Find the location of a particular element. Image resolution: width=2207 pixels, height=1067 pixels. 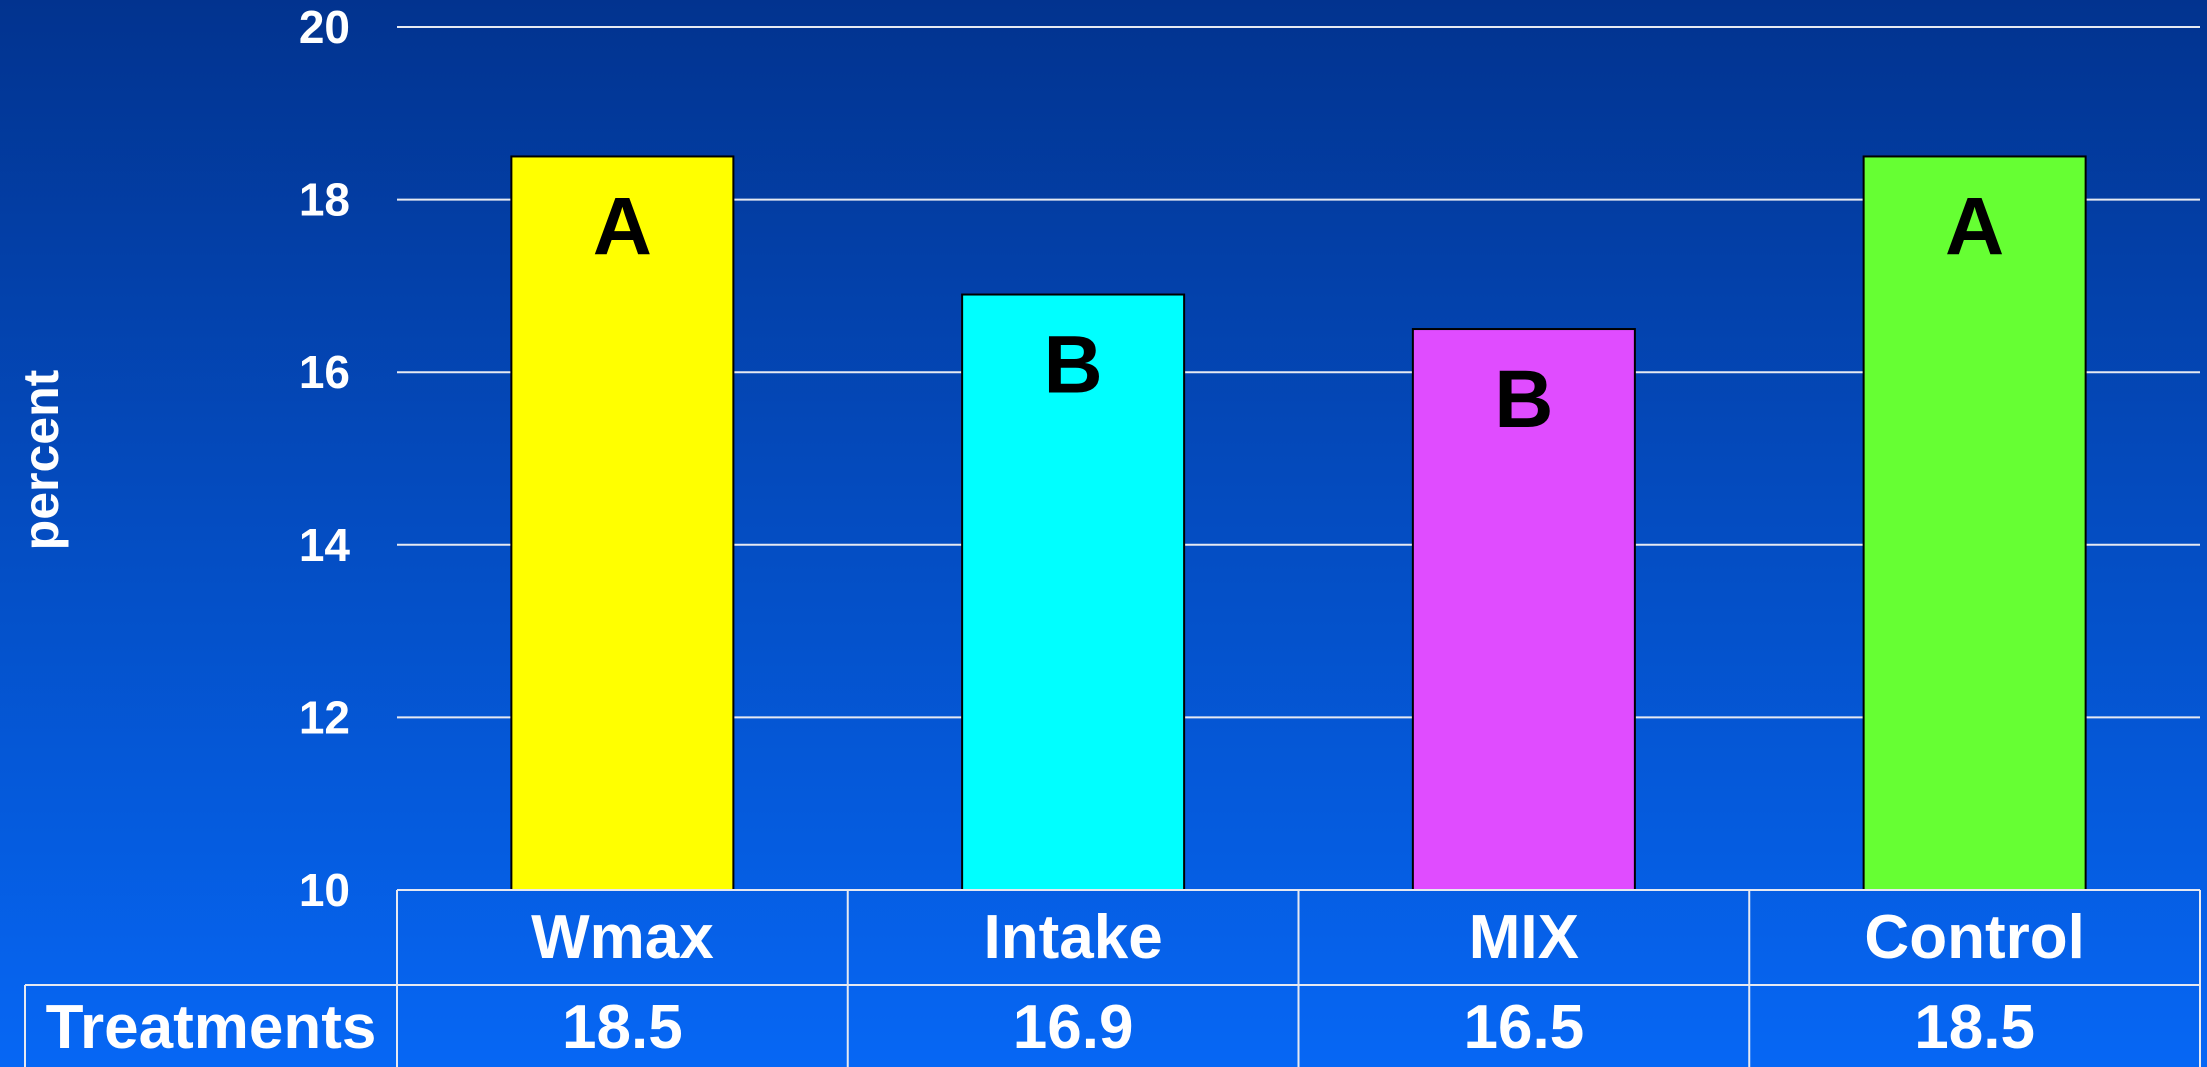

x-tick-label: Intake is located at coordinates (1073, 937).